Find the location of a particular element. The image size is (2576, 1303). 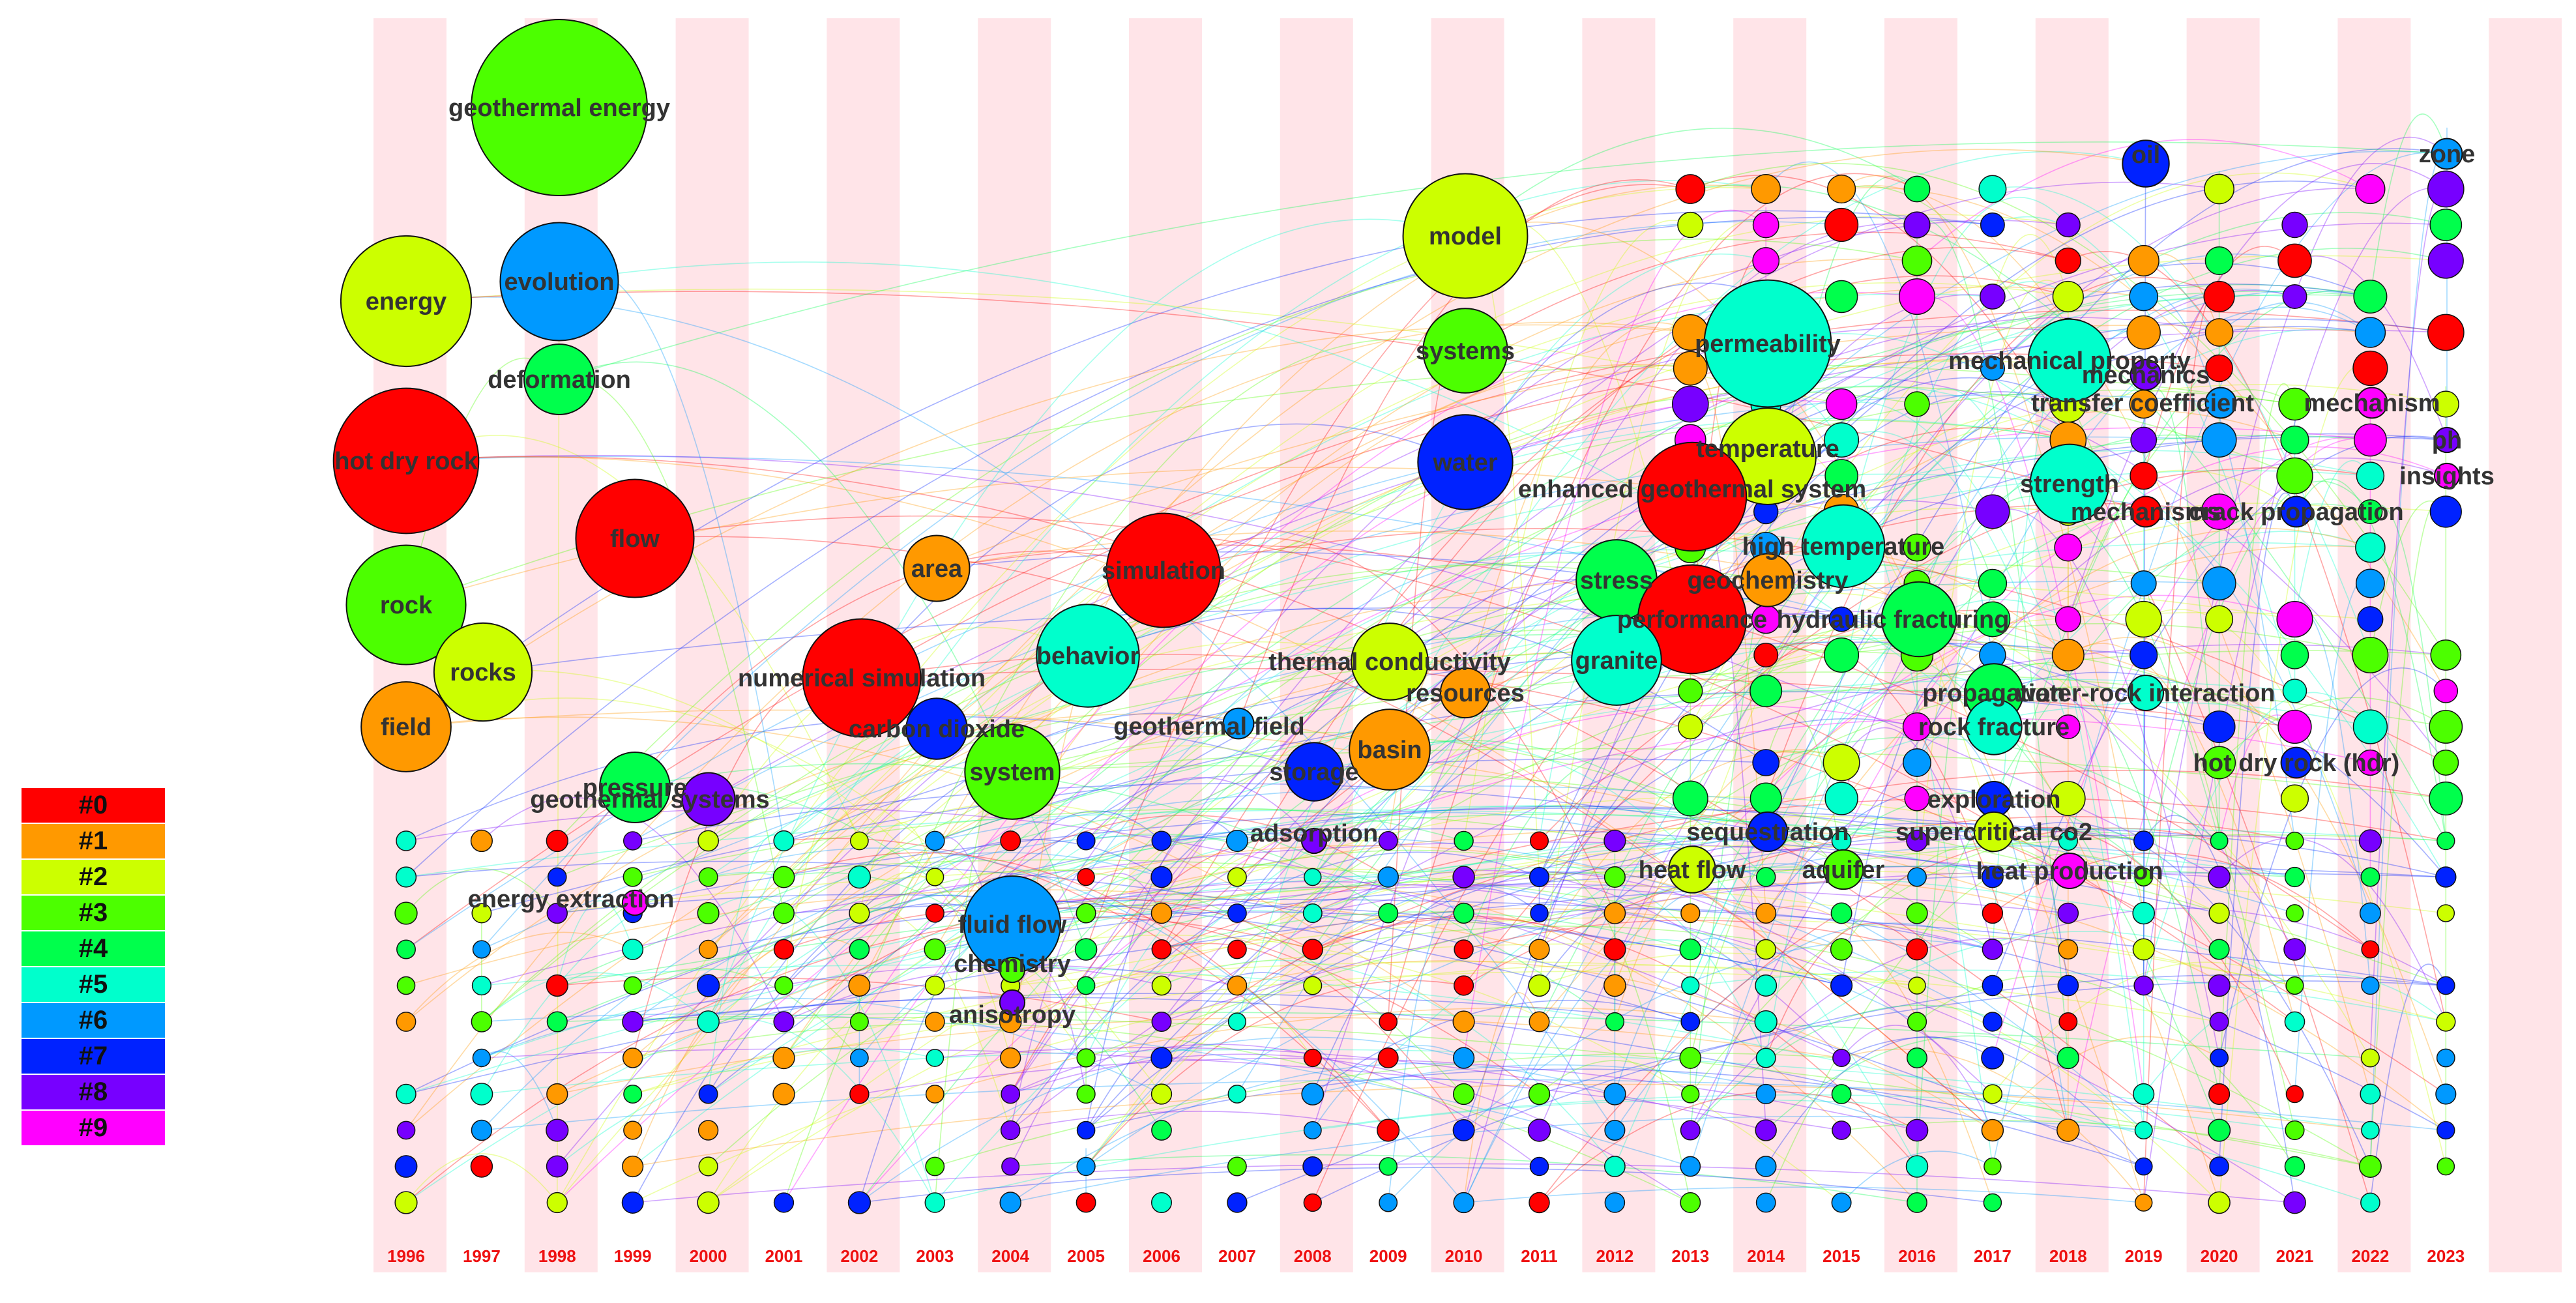

year-tick-label: 2004 is located at coordinates (1010, 1256).